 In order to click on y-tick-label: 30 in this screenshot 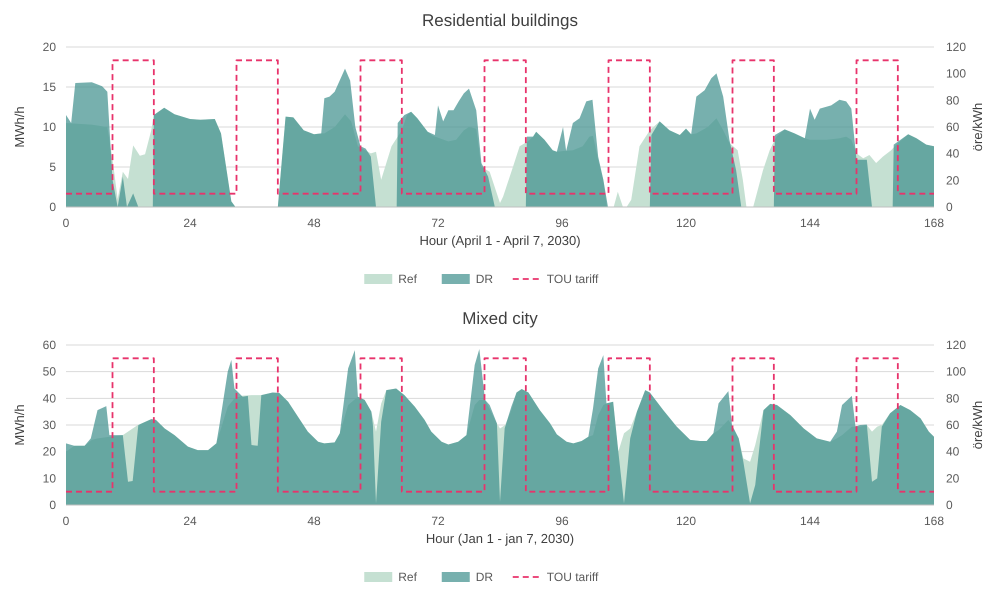, I will do `click(49, 425)`.